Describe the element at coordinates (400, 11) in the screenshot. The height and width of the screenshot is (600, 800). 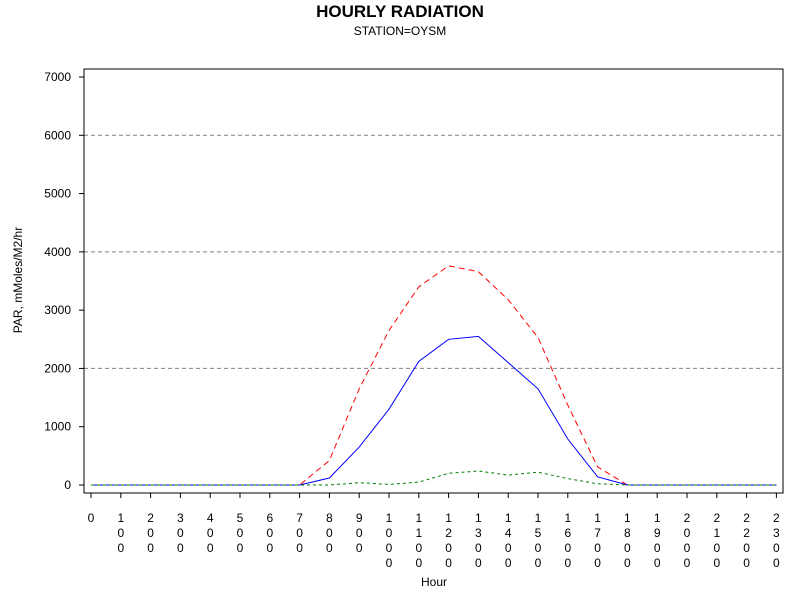
I see `chart-title: HOURLY RADIATION` at that location.